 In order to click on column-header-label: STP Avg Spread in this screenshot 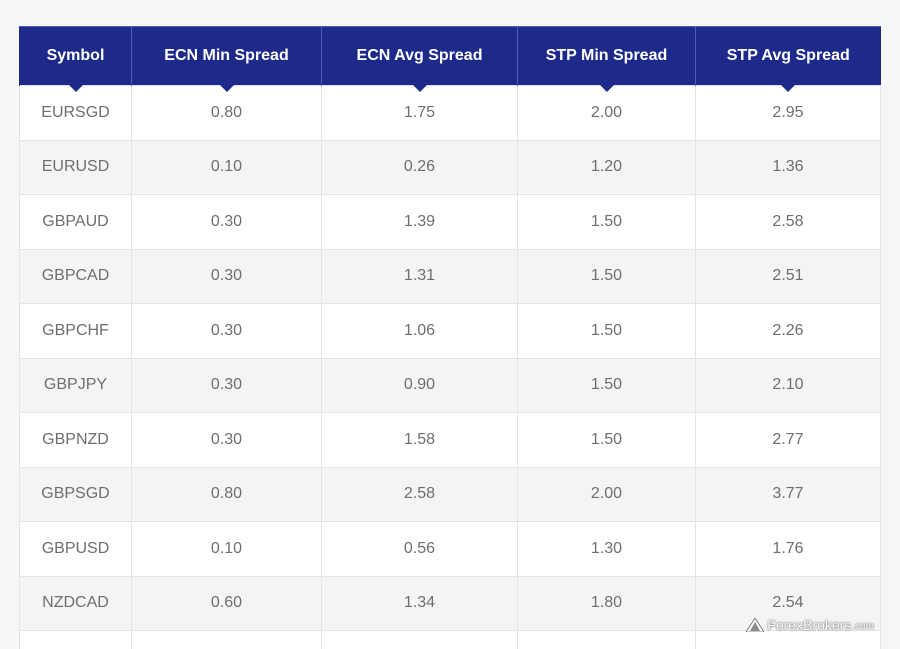, I will do `click(788, 55)`.